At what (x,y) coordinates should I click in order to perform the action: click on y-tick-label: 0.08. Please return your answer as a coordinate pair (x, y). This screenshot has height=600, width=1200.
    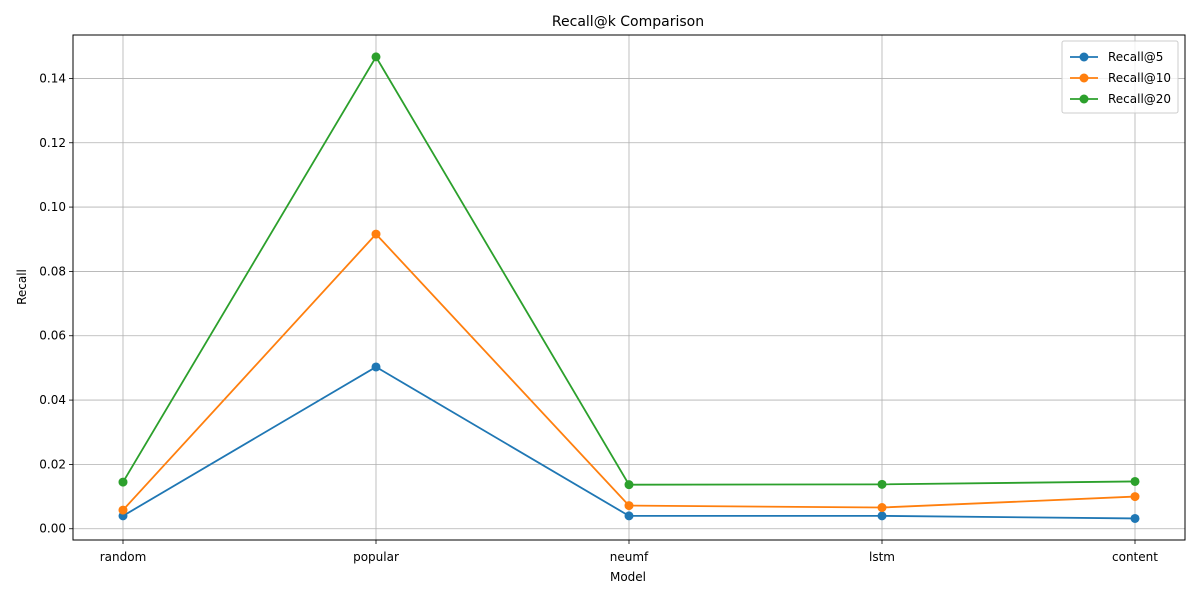
    Looking at the image, I should click on (52, 271).